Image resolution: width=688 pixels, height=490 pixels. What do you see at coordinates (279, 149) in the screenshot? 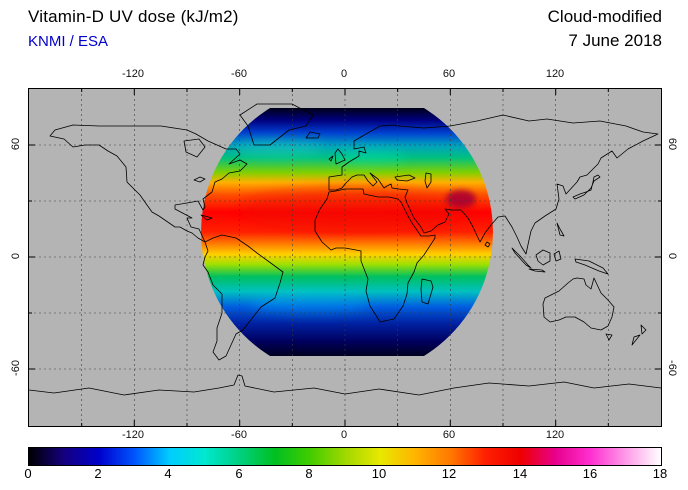
I see `atlantic-cloud-swirl` at bounding box center [279, 149].